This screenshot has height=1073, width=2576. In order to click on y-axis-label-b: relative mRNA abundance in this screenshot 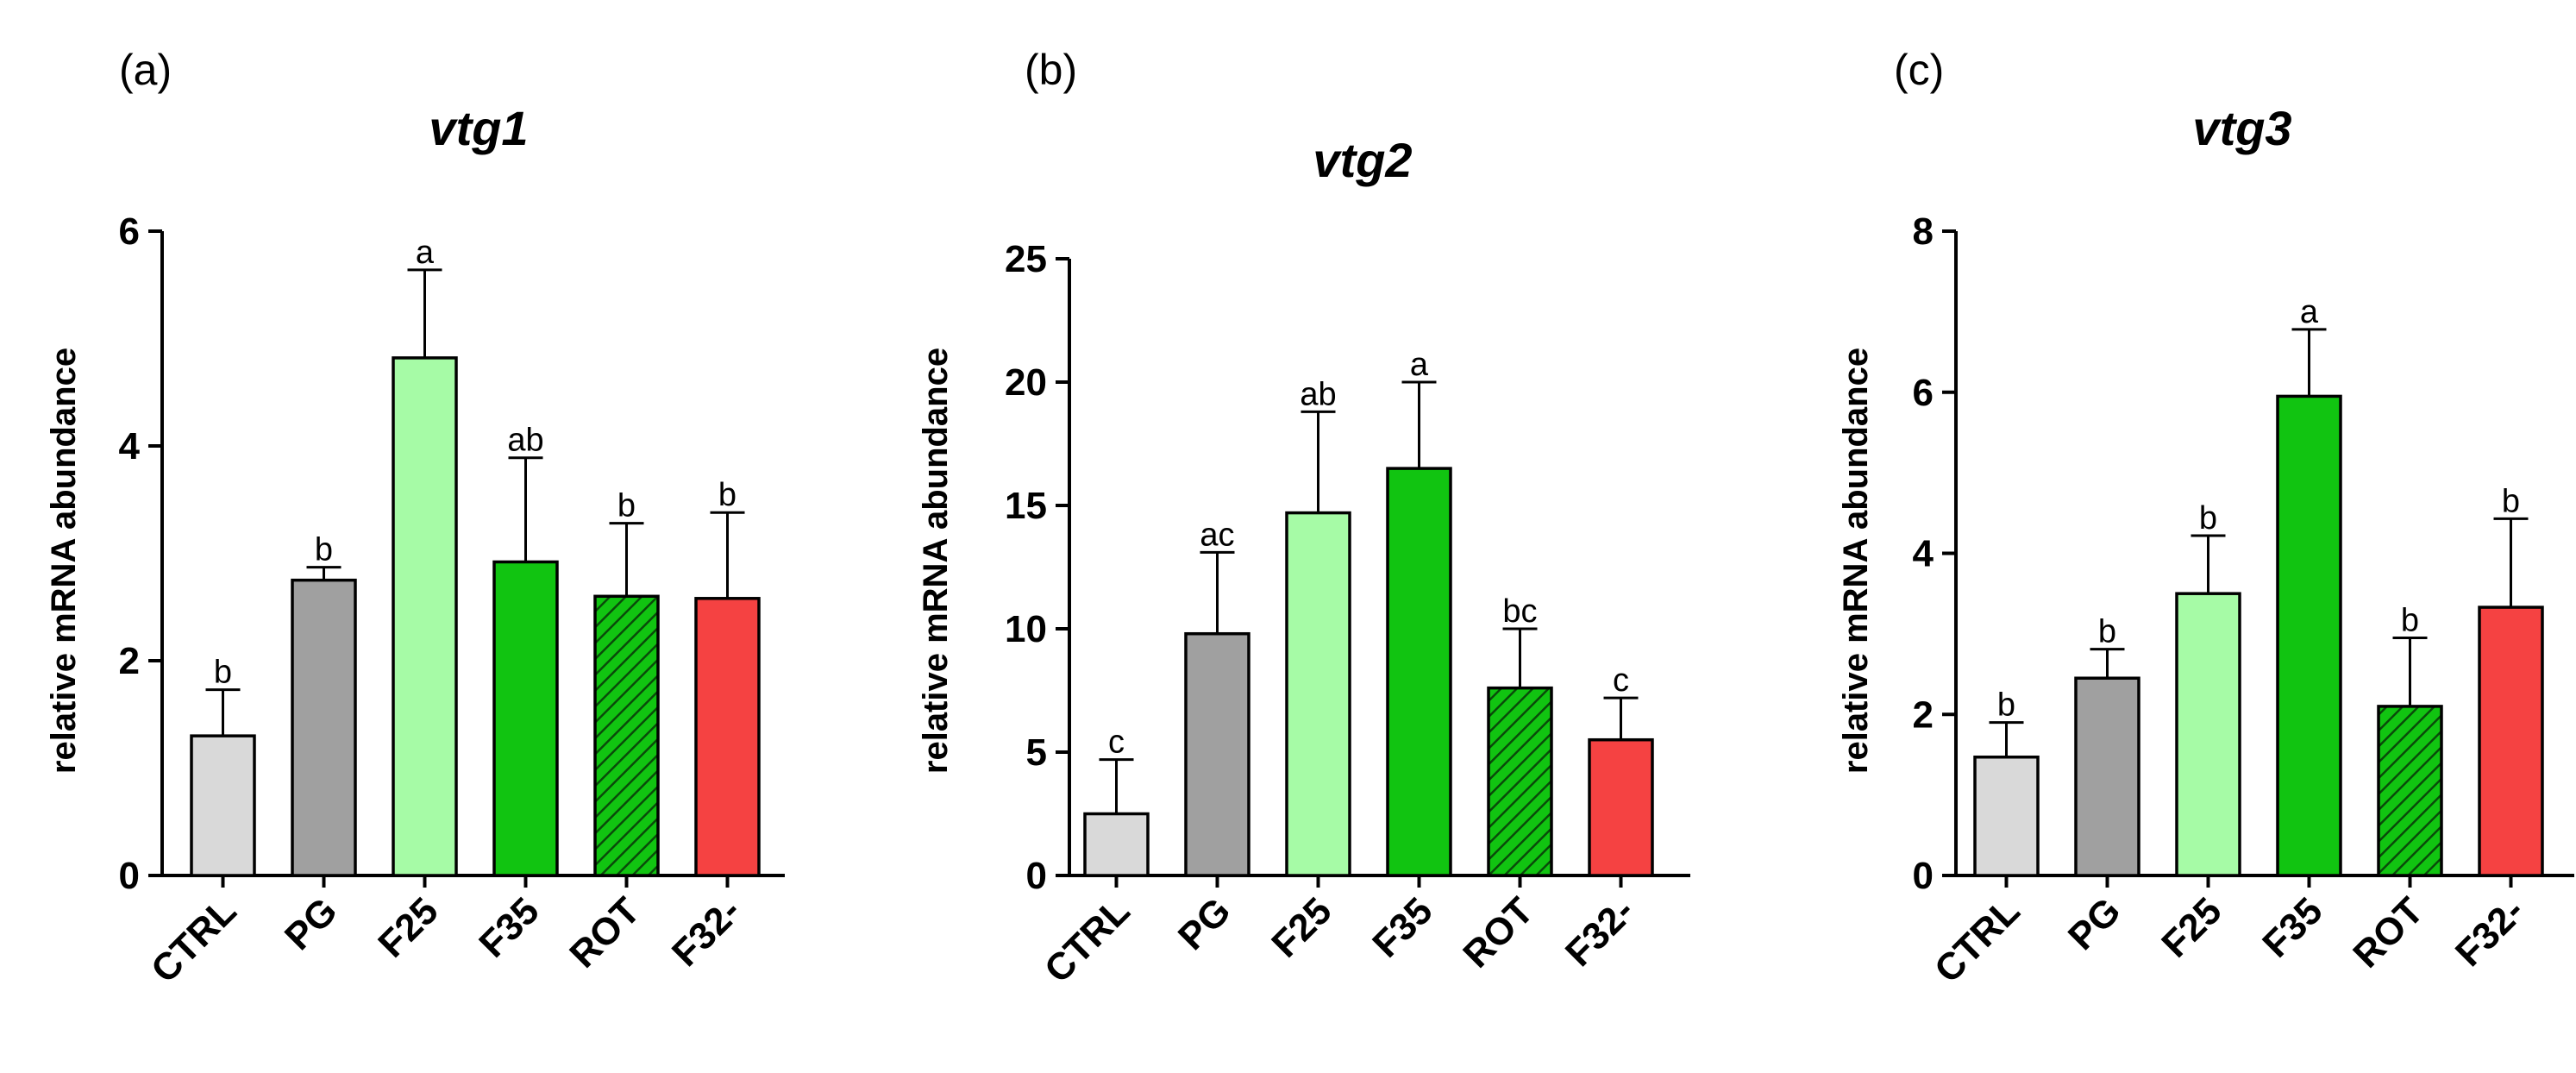, I will do `click(936, 561)`.